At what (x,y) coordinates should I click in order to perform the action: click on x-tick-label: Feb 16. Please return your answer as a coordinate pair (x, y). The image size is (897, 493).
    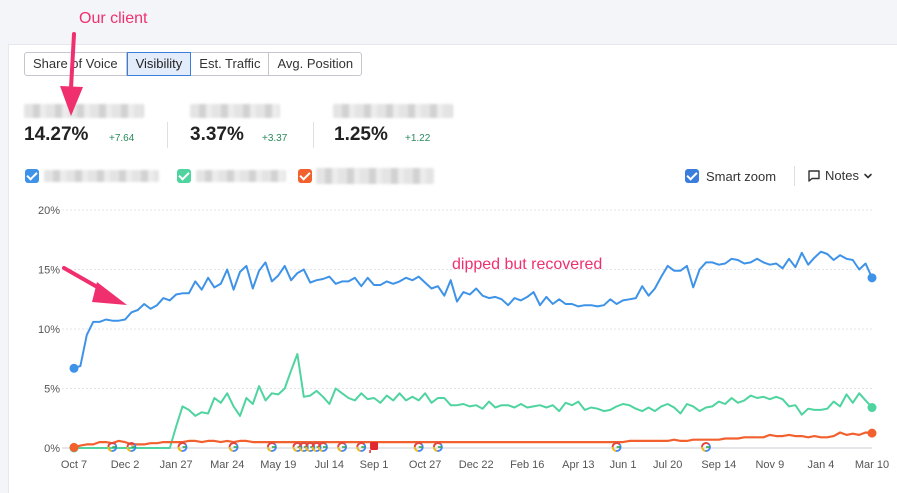
    Looking at the image, I should click on (527, 465).